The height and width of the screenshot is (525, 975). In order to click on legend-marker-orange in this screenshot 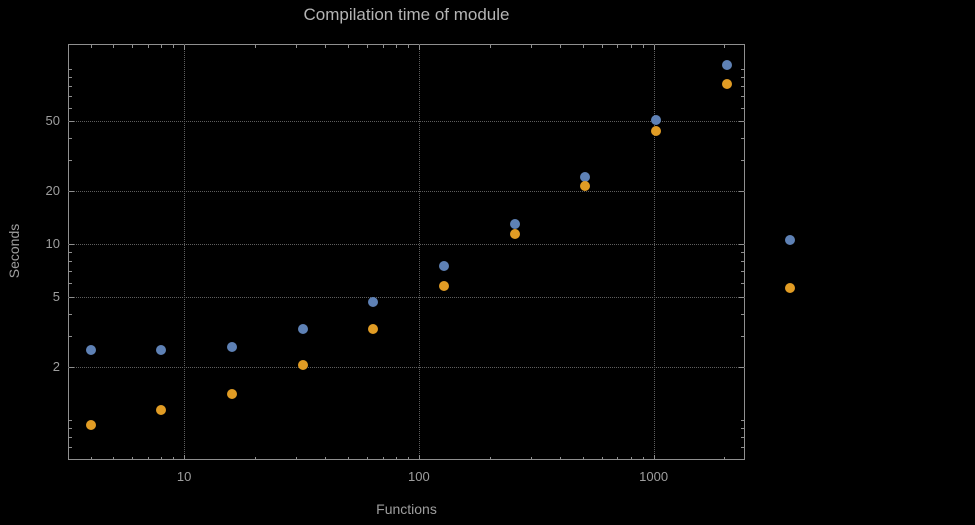, I will do `click(790, 288)`.